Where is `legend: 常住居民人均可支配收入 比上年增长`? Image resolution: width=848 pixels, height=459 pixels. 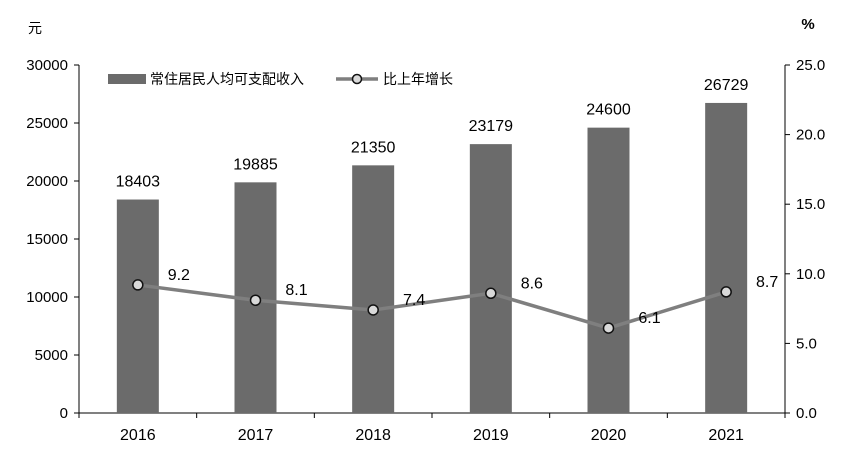
legend: 常住居民人均可支配收入 比上年增长 is located at coordinates (280, 80).